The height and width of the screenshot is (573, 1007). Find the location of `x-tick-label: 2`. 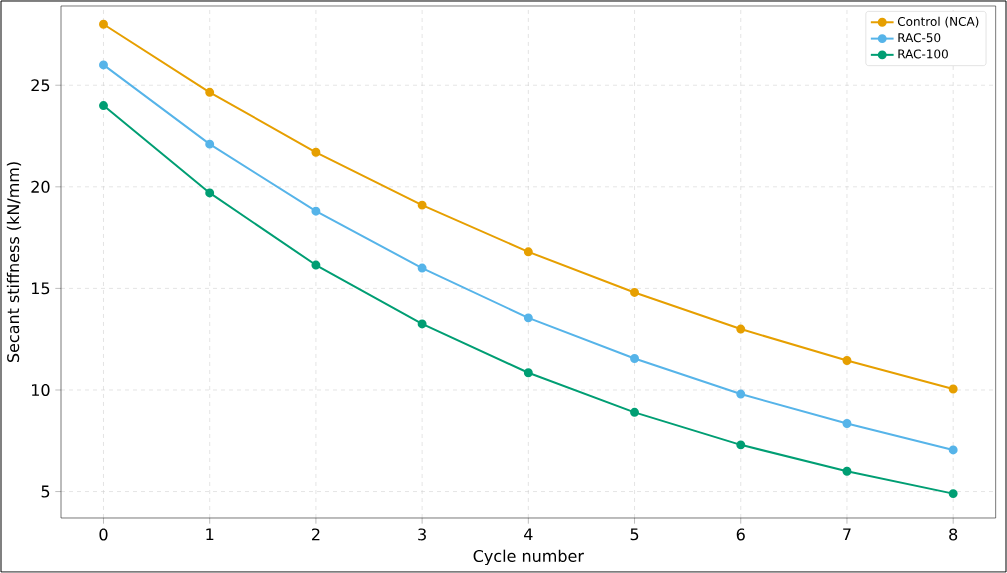

x-tick-label: 2 is located at coordinates (315, 534).